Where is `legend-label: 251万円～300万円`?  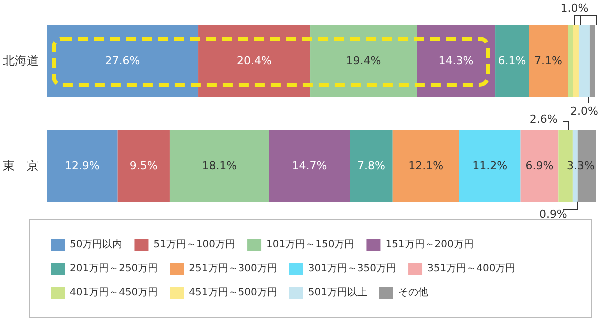
legend-label: 251万円～300万円 is located at coordinates (233, 269).